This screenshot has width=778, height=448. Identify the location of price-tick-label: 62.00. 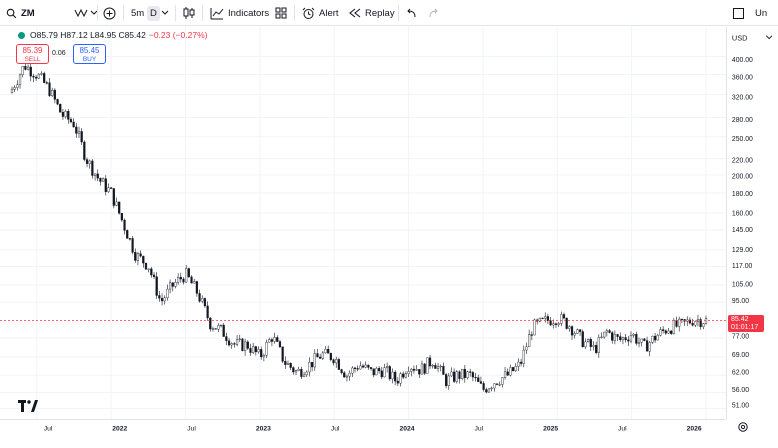
(740, 373).